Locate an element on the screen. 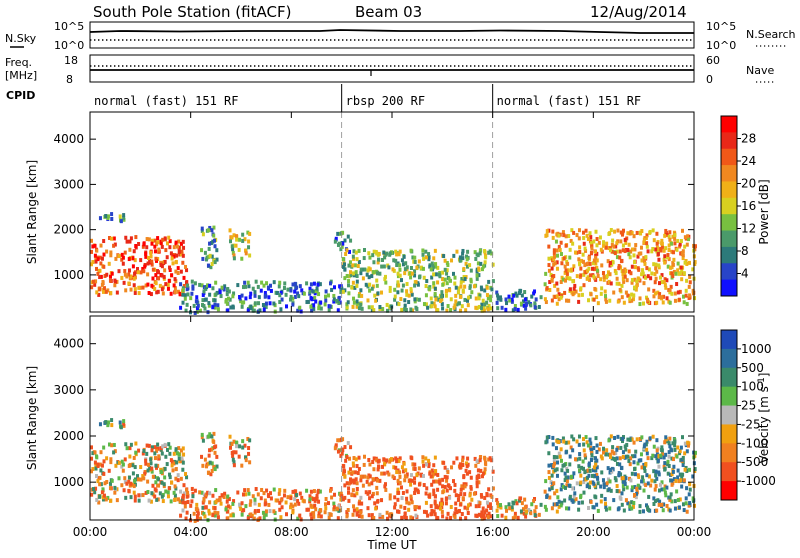 The height and width of the screenshot is (558, 800). velocity-colorbar-label: Velocity [m s-1] is located at coordinates (764, 418).